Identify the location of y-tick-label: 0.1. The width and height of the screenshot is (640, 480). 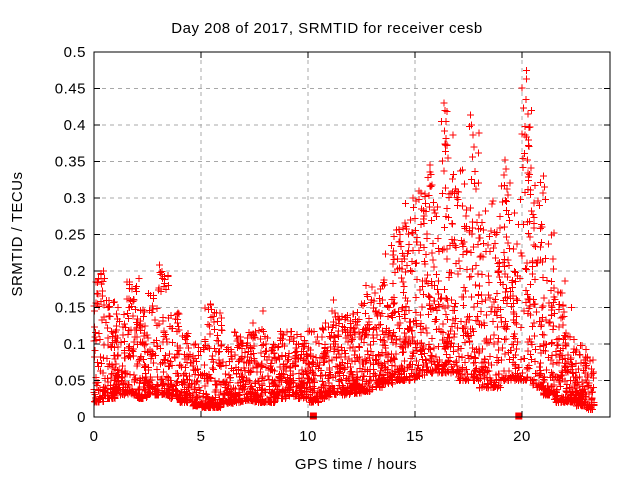
(75, 344).